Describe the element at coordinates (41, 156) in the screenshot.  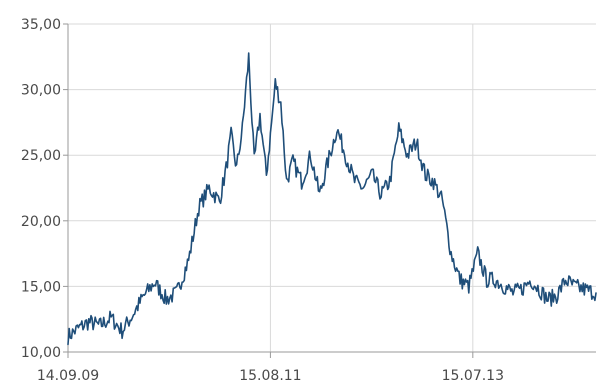
I see `y-tick-label: 25,00` at that location.